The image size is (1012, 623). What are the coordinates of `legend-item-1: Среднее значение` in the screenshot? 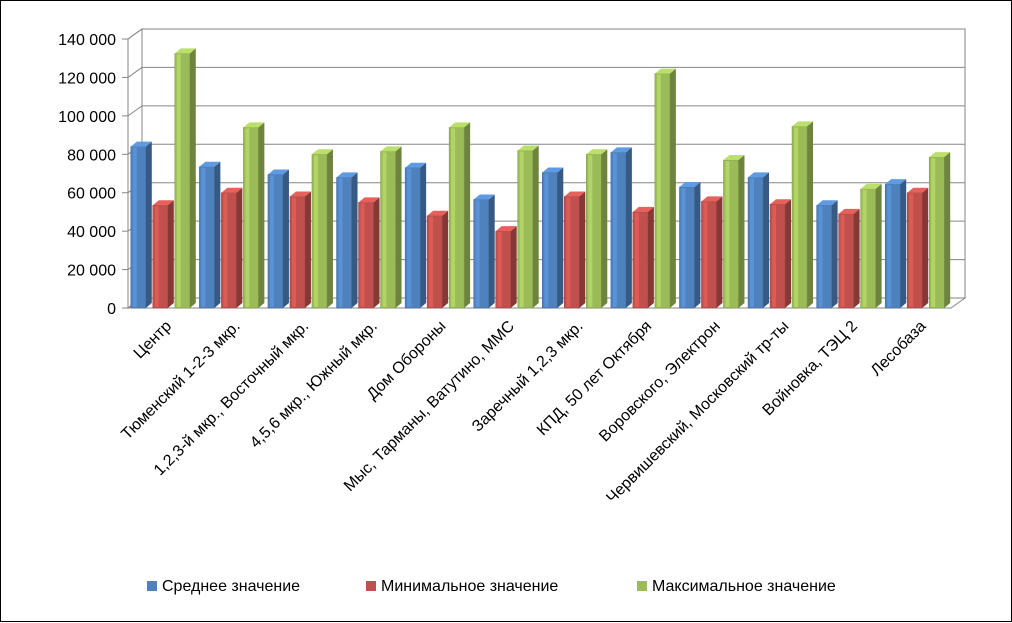 It's located at (223, 586).